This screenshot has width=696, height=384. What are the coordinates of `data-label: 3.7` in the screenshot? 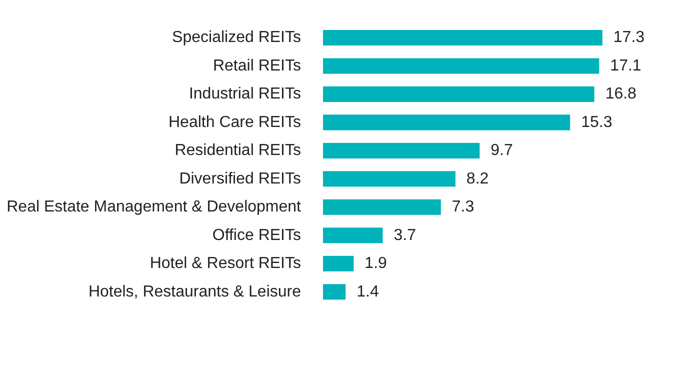 It's located at (405, 235).